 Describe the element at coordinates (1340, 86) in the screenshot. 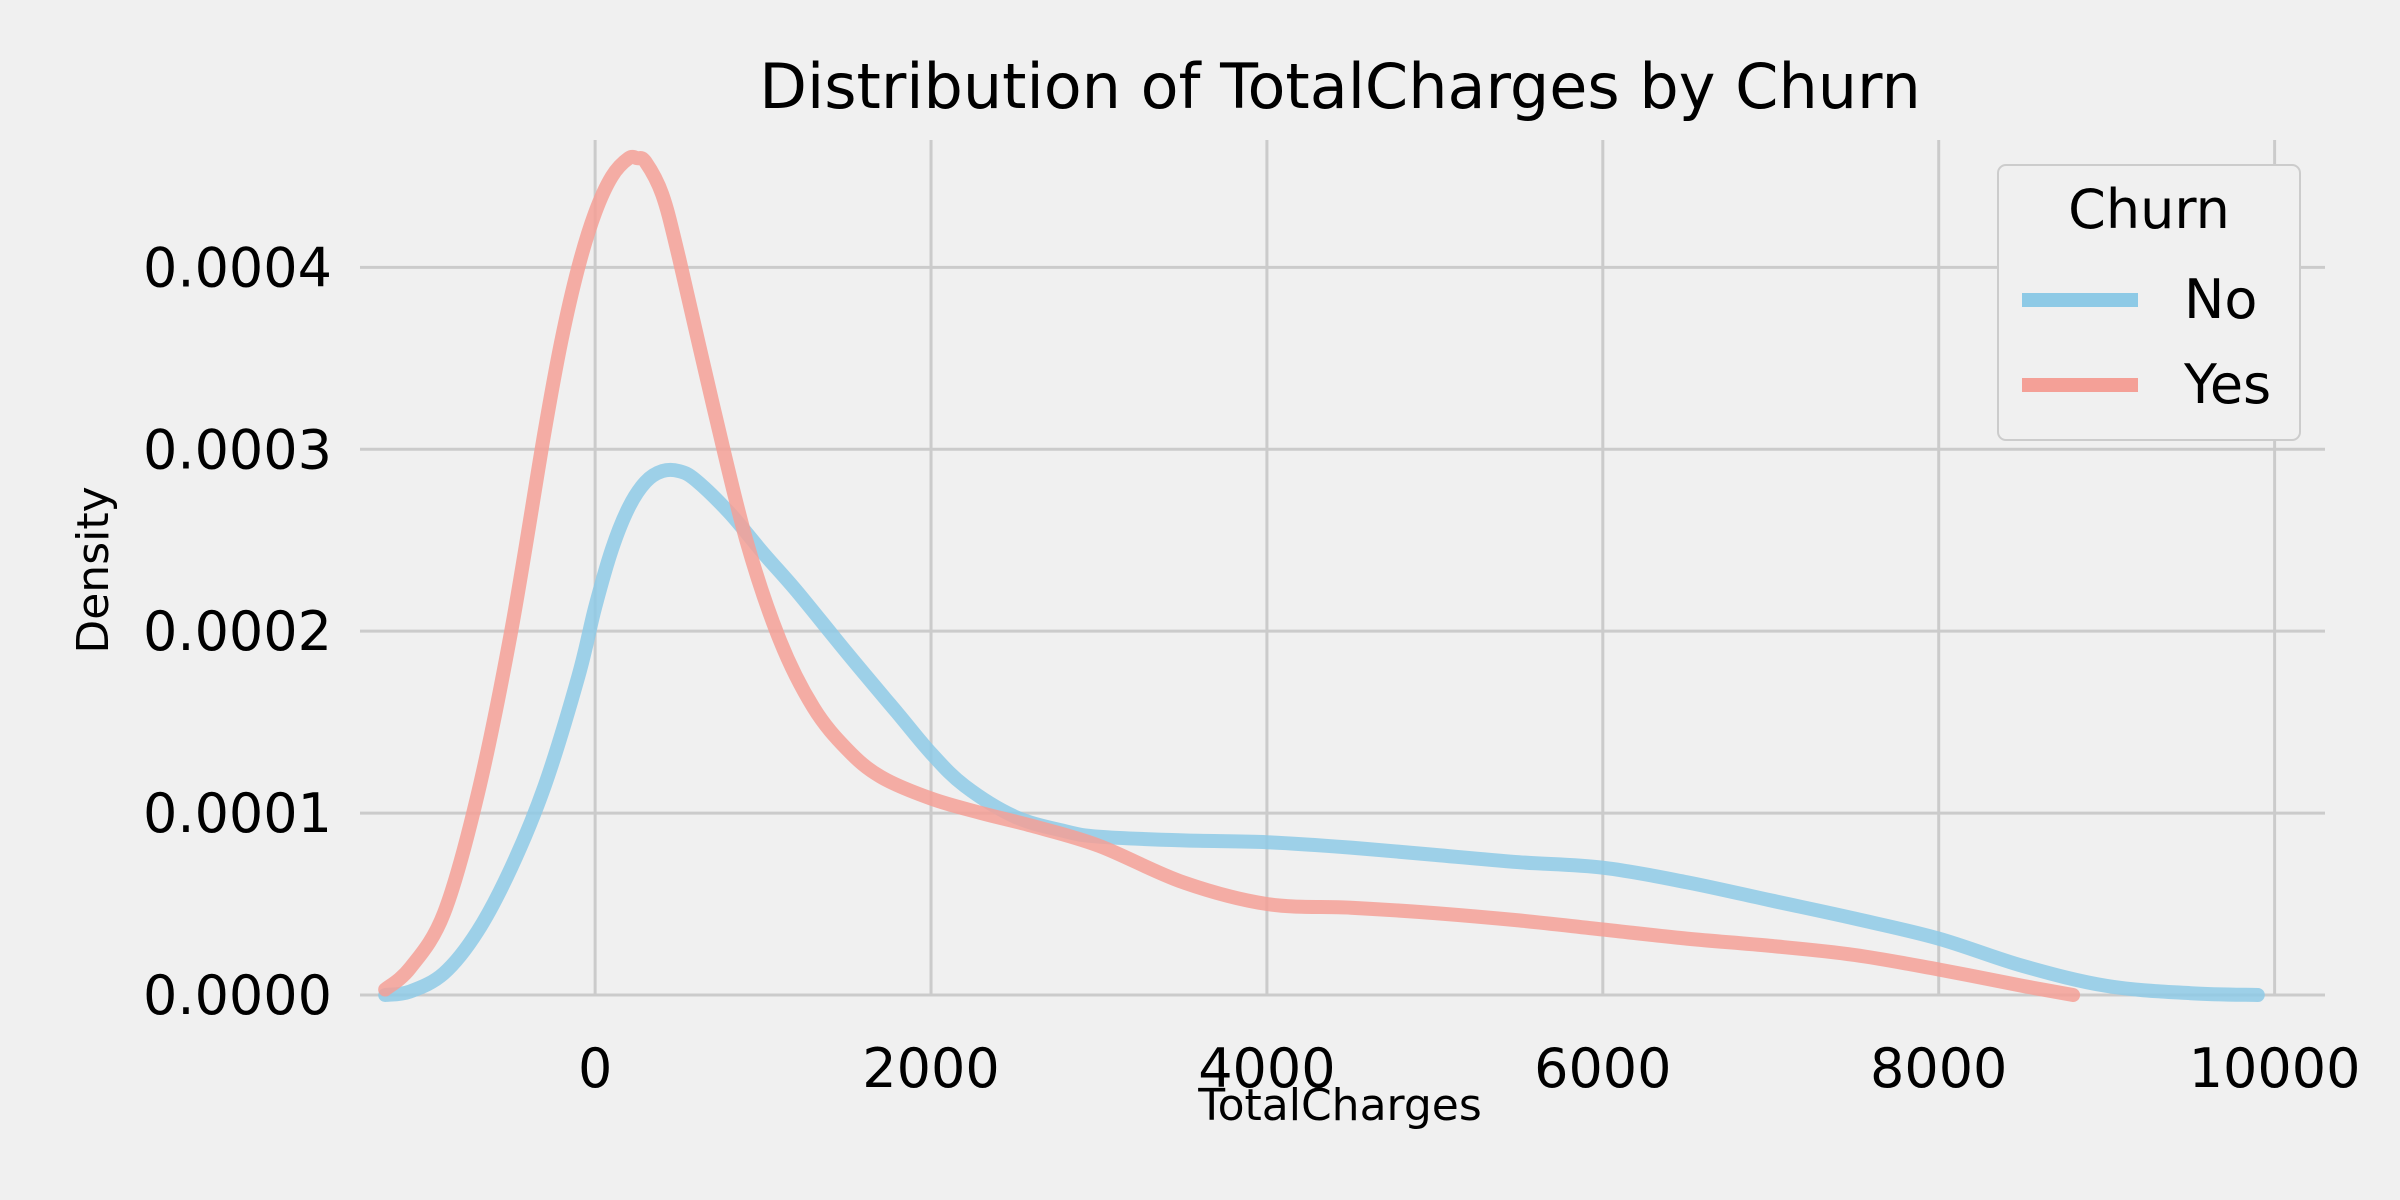

I see `chart-title: Distribution of TotalCharges by Churn` at that location.